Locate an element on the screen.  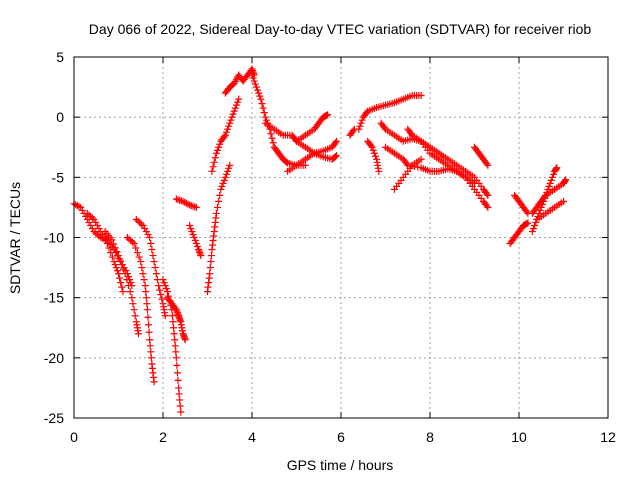
series-trace-r is located at coordinates (373, 156).